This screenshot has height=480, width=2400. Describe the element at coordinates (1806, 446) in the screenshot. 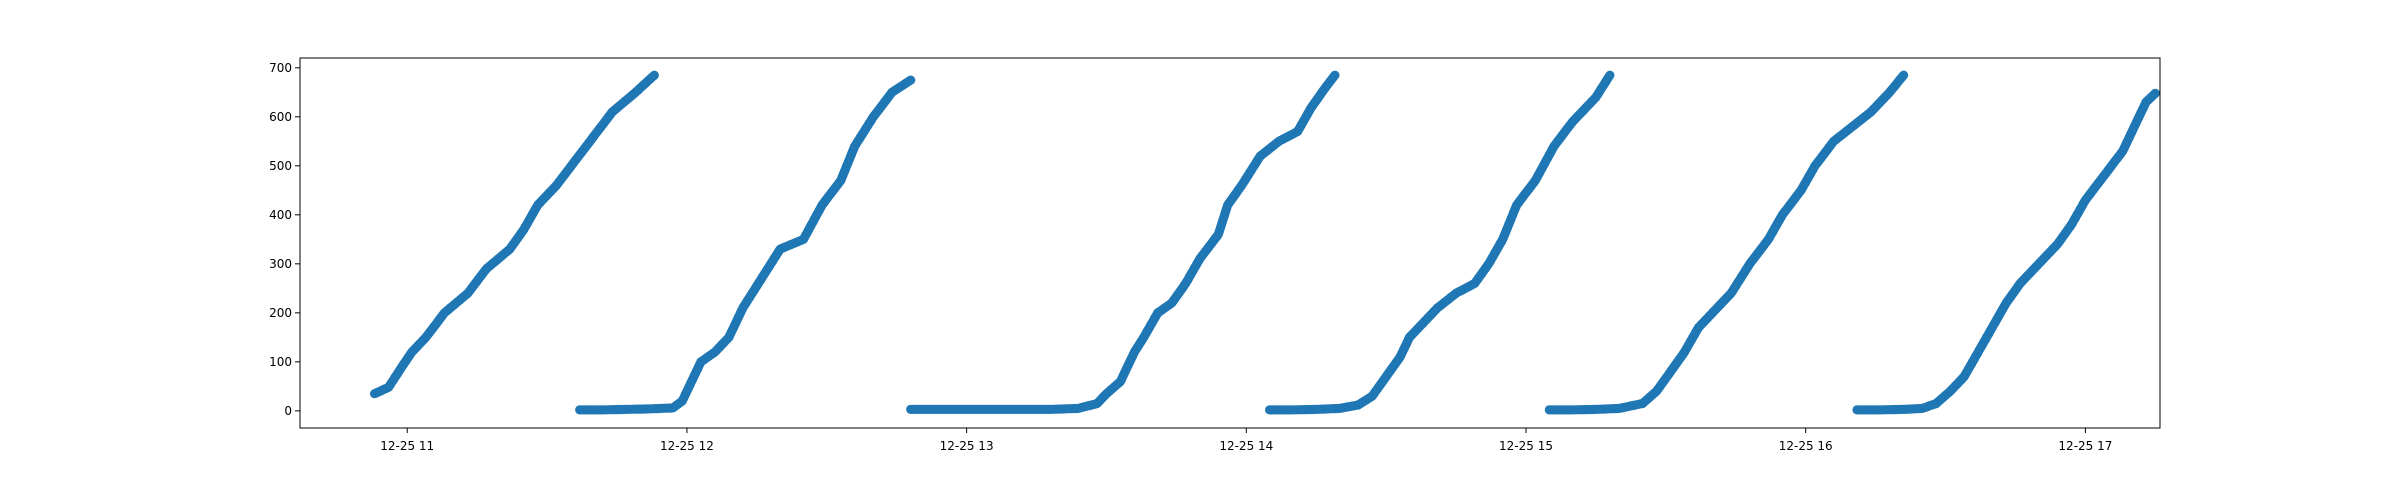

I see `x-tick-label: 12-25 16` at that location.